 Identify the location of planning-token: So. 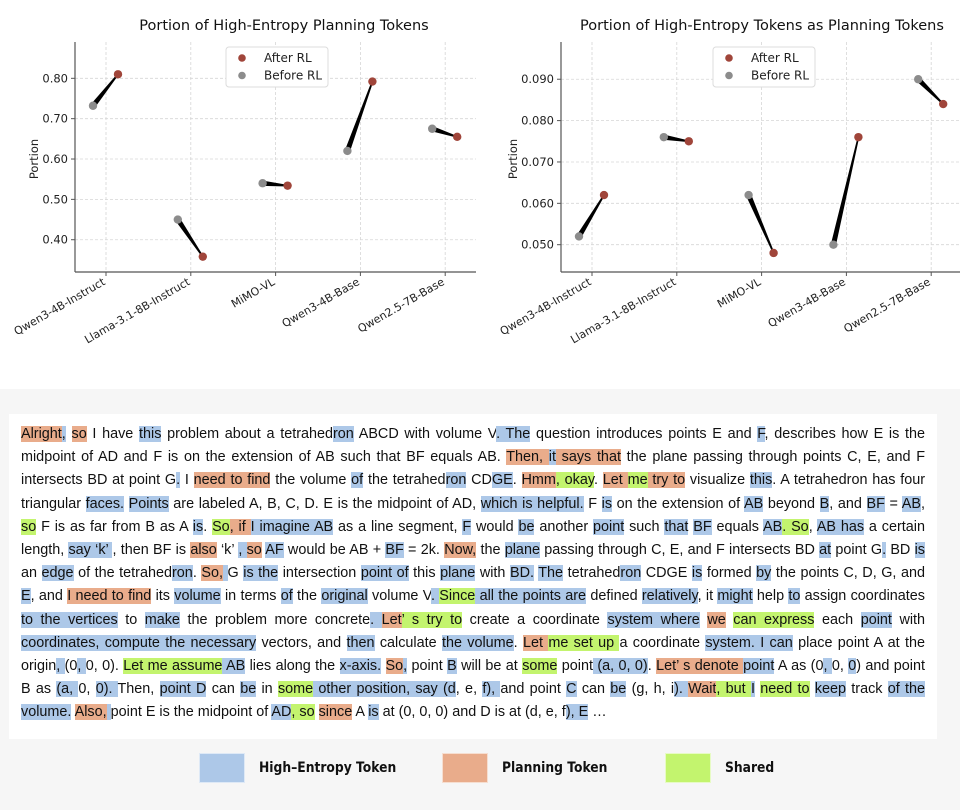
(394, 666).